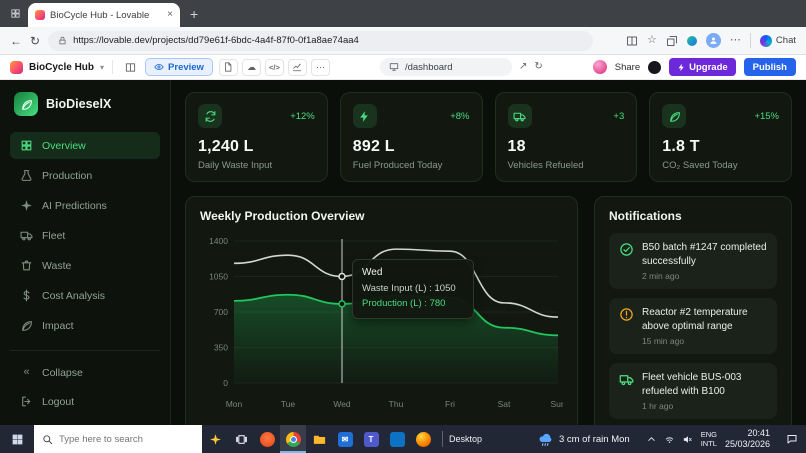  What do you see at coordinates (702, 67) in the screenshot?
I see `upgrade-button: Upgrade` at bounding box center [702, 67].